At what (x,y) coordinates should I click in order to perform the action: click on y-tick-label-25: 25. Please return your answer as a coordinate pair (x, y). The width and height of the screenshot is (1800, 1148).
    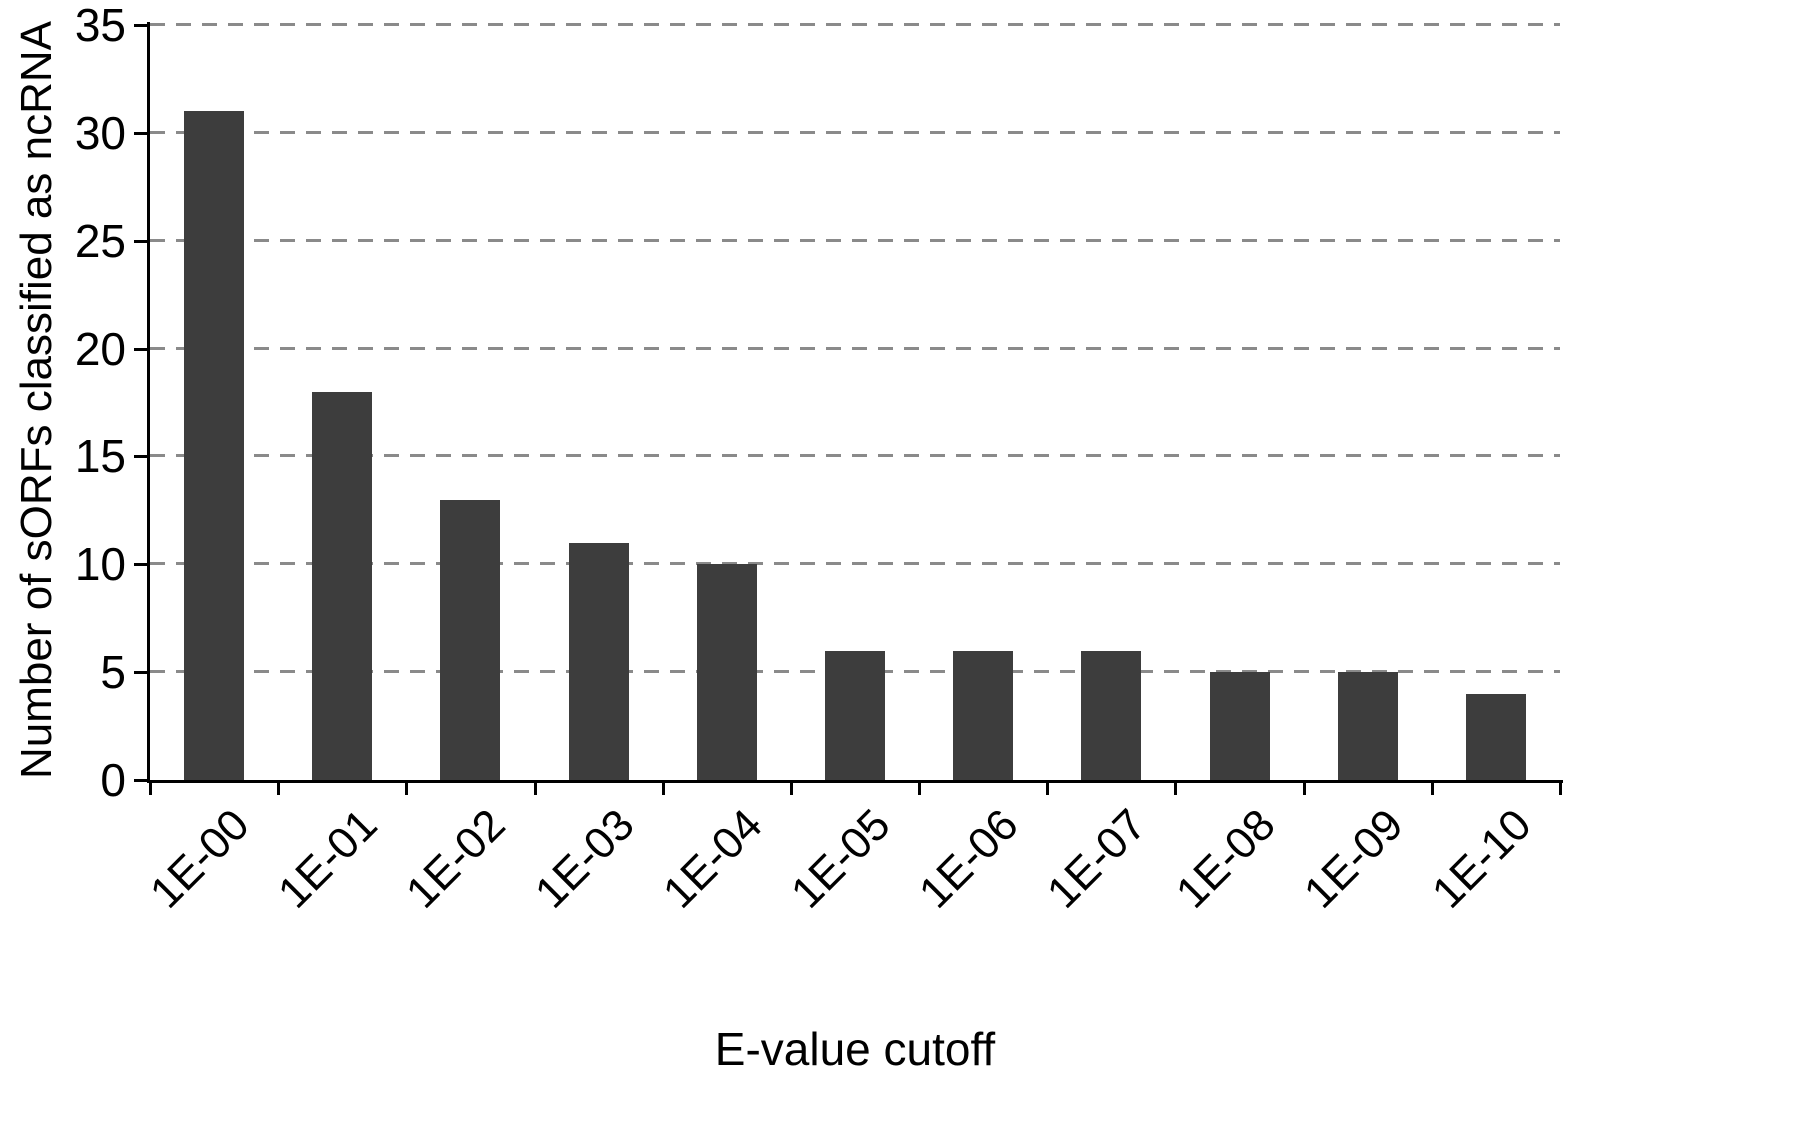
    Looking at the image, I should click on (100, 240).